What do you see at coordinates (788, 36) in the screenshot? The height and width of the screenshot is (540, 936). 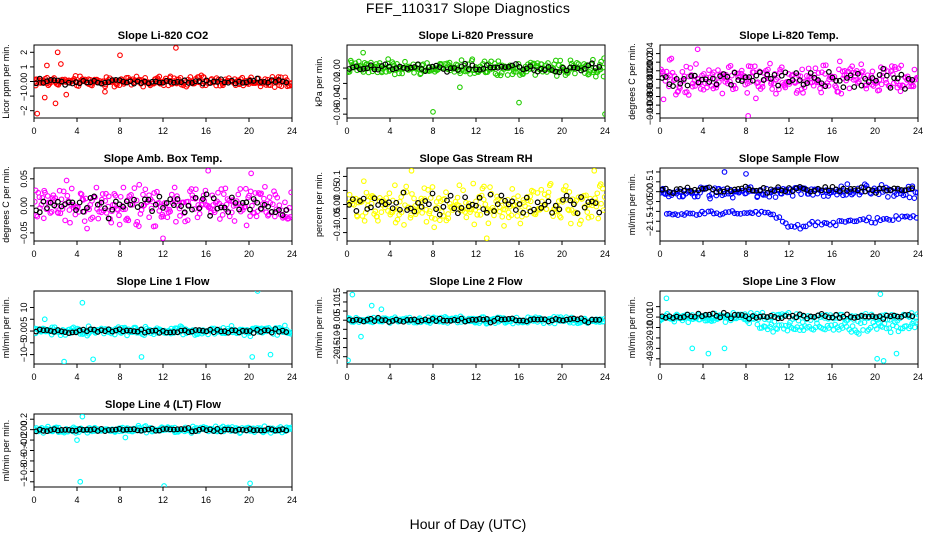 I see `chart-title: Slope Li-820 Temp.` at bounding box center [788, 36].